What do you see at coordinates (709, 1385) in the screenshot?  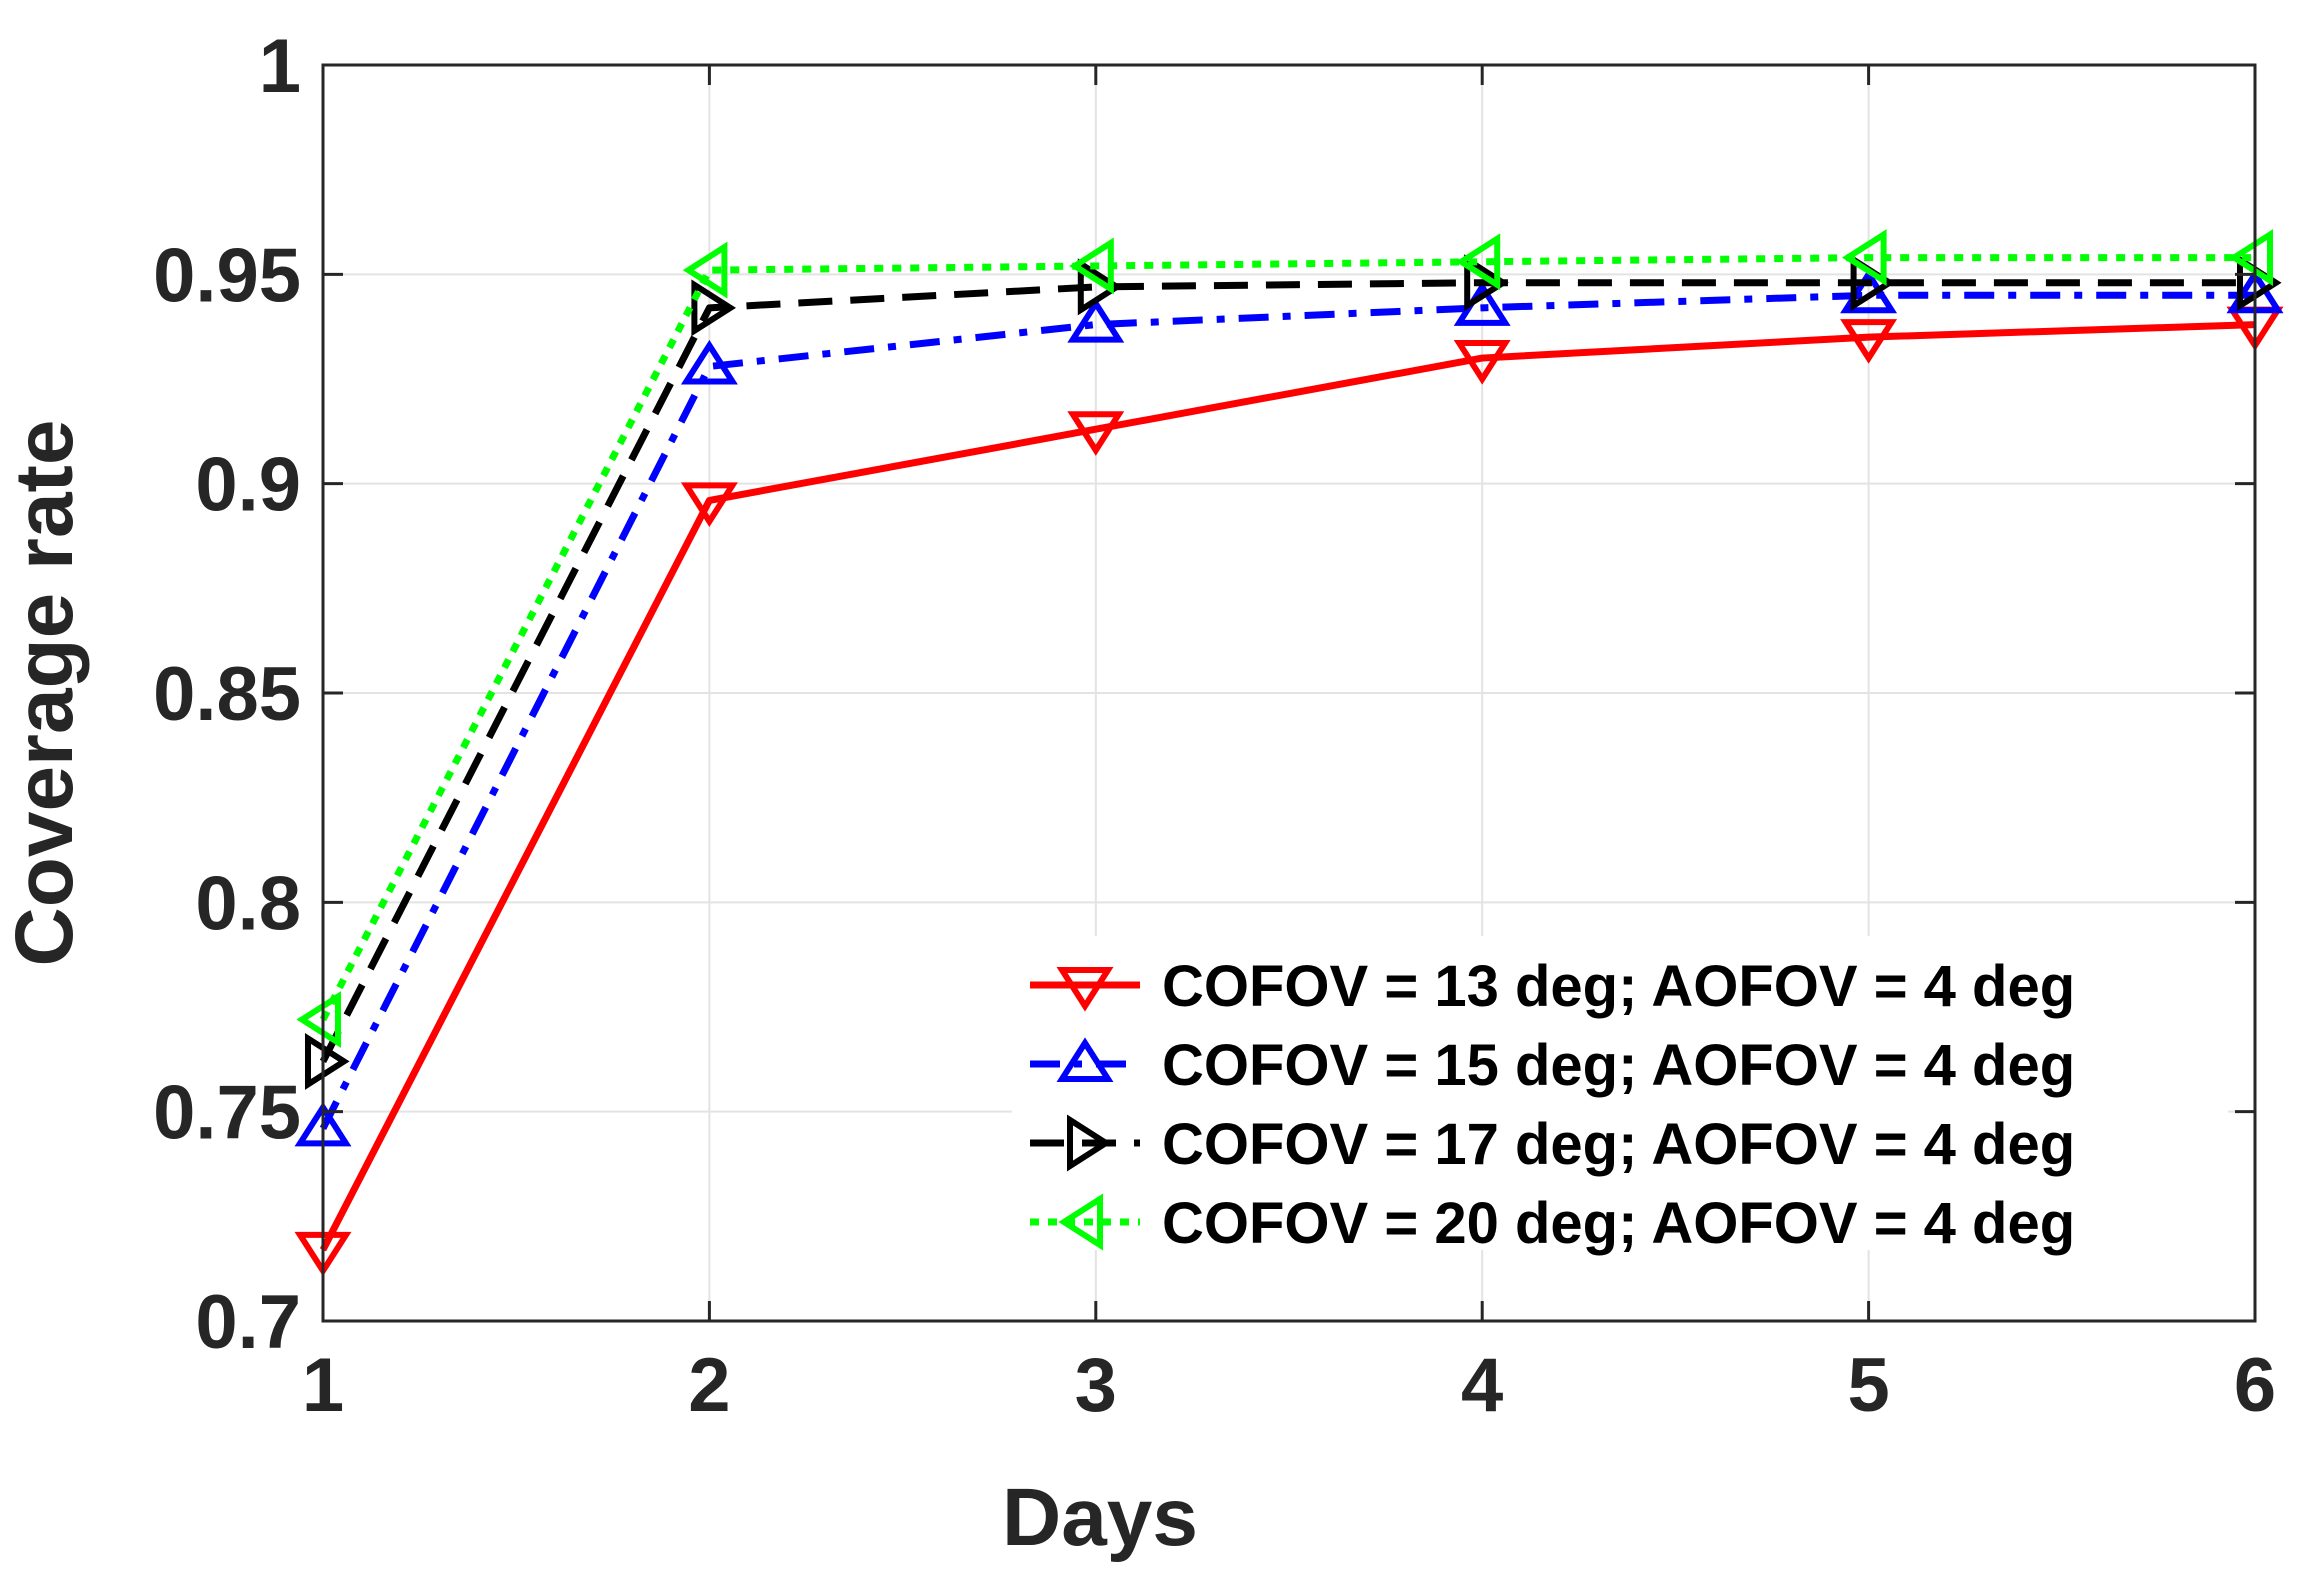 I see `x-tick-label: 2` at bounding box center [709, 1385].